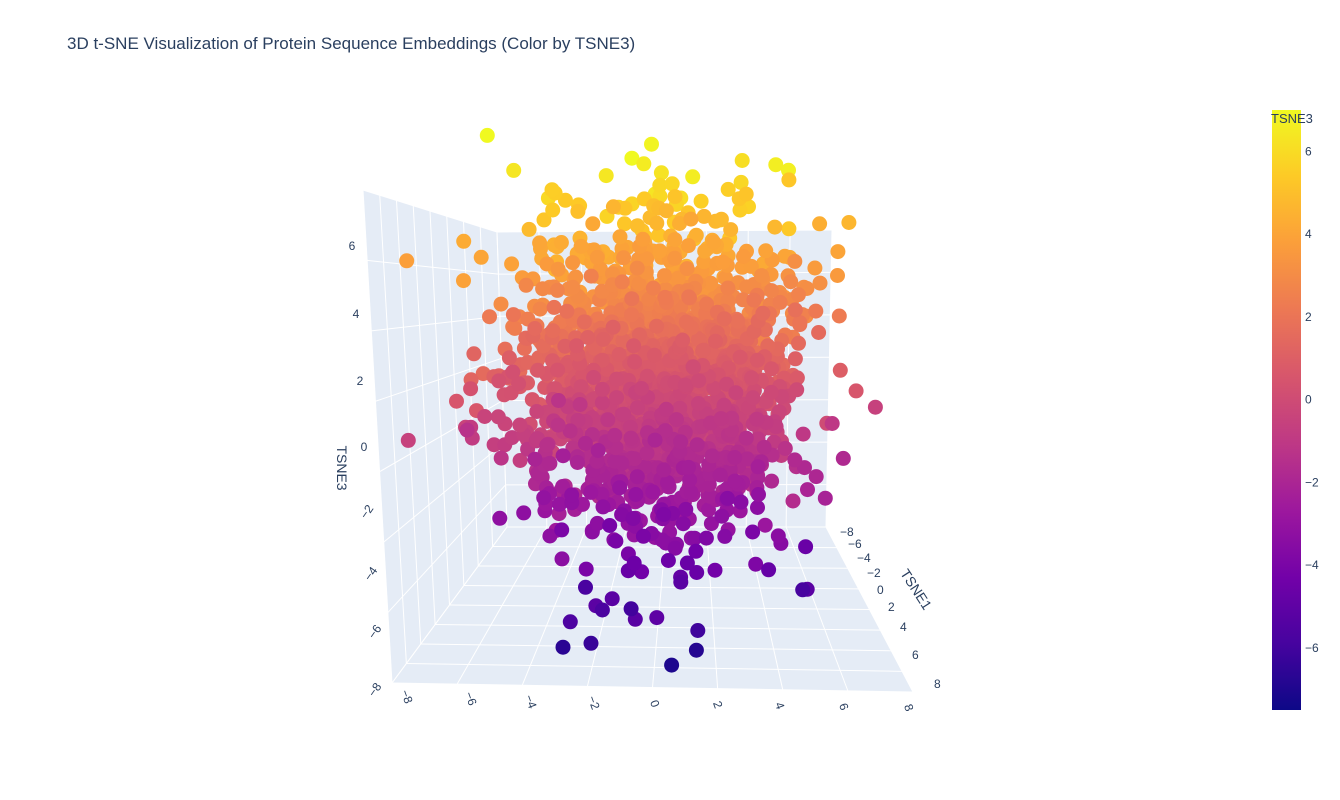  I want to click on x-tick-label: 2, so click(718, 704).